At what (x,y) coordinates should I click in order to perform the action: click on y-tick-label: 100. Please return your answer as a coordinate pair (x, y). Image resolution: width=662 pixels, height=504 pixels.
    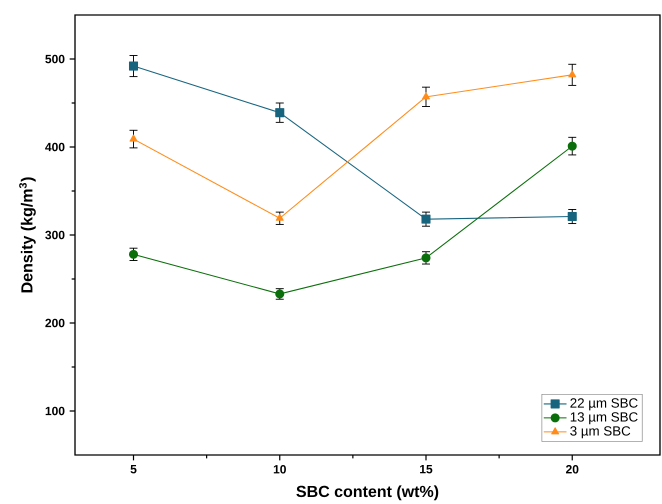
    Looking at the image, I should click on (55, 411).